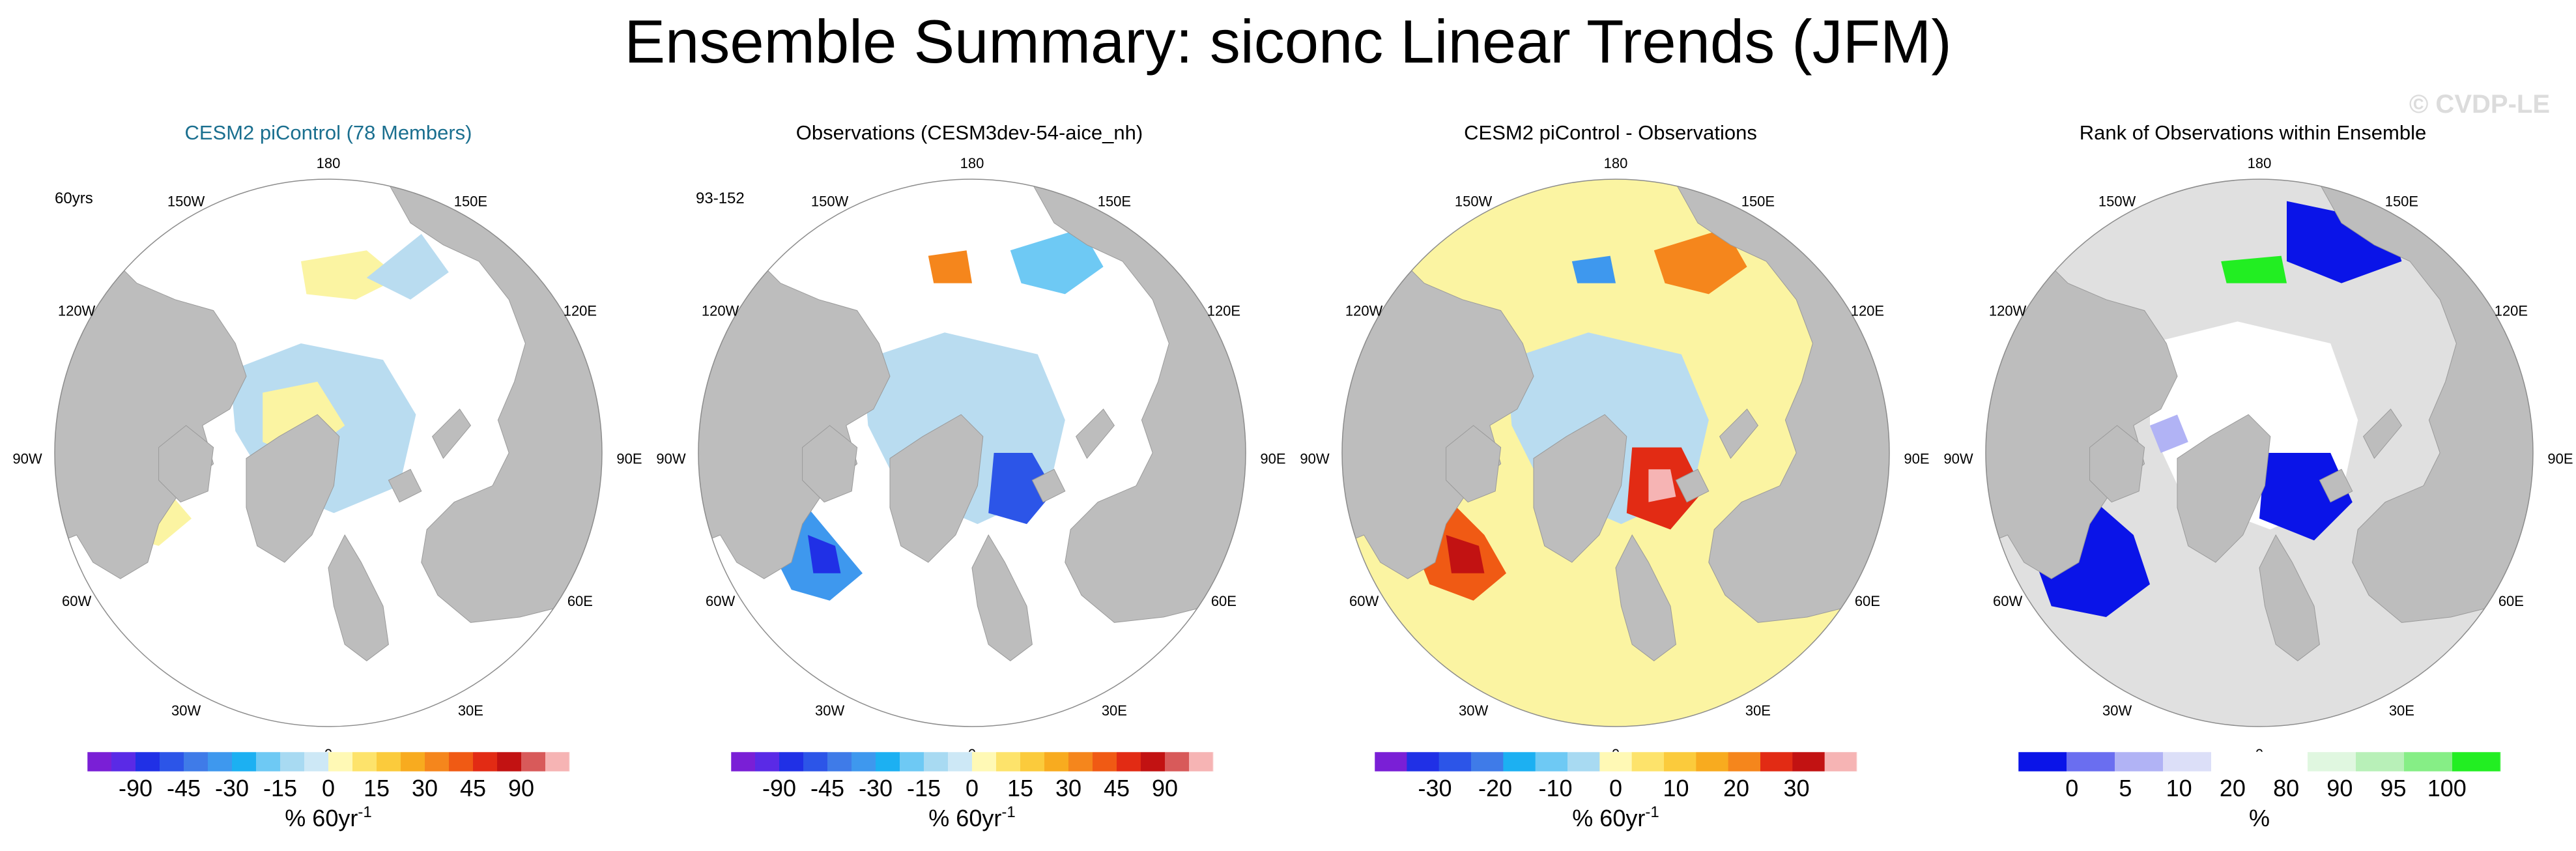  I want to click on map-boundary, so click(972, 453).